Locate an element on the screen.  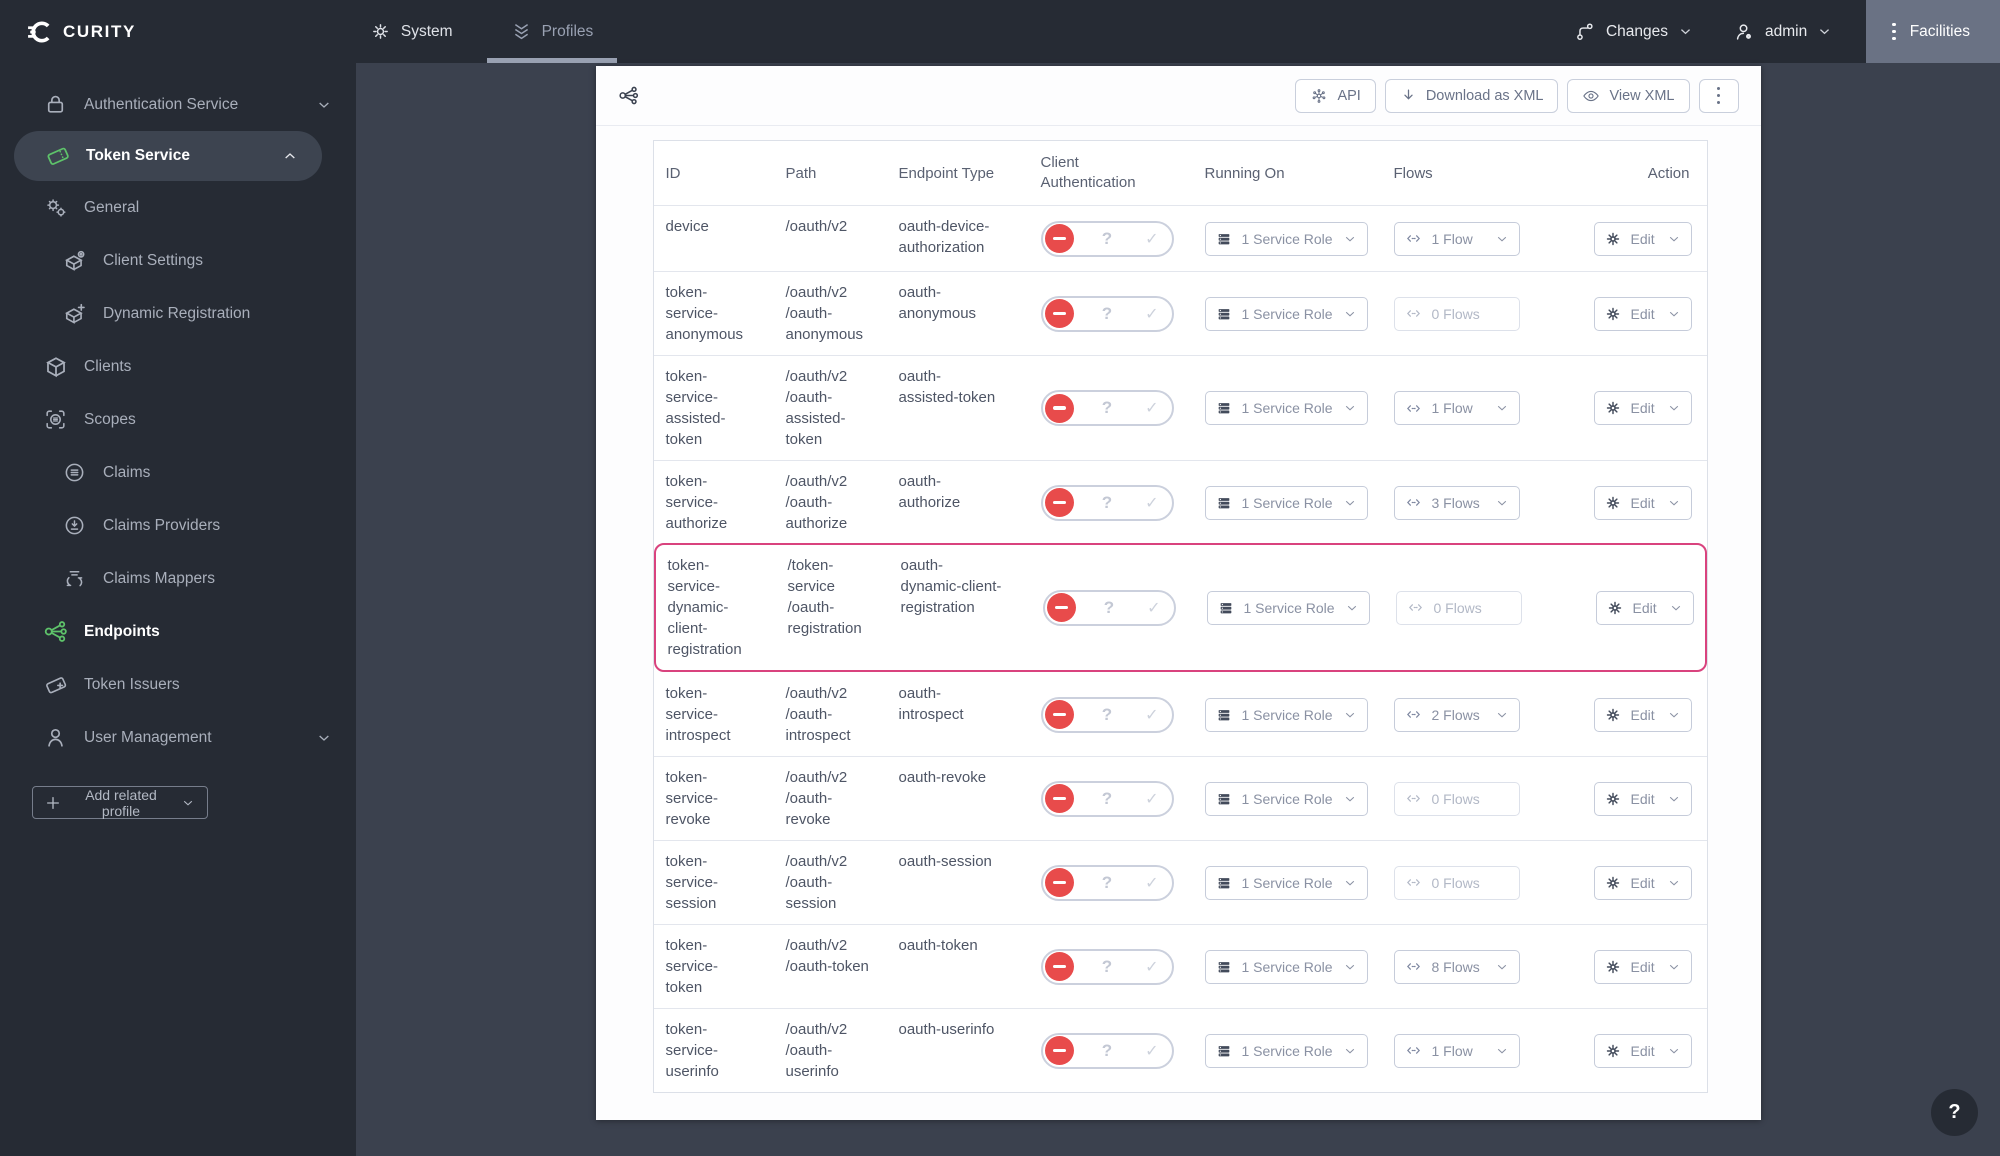
sidebar-item-endpoints: Endpoints is located at coordinates (178, 631).